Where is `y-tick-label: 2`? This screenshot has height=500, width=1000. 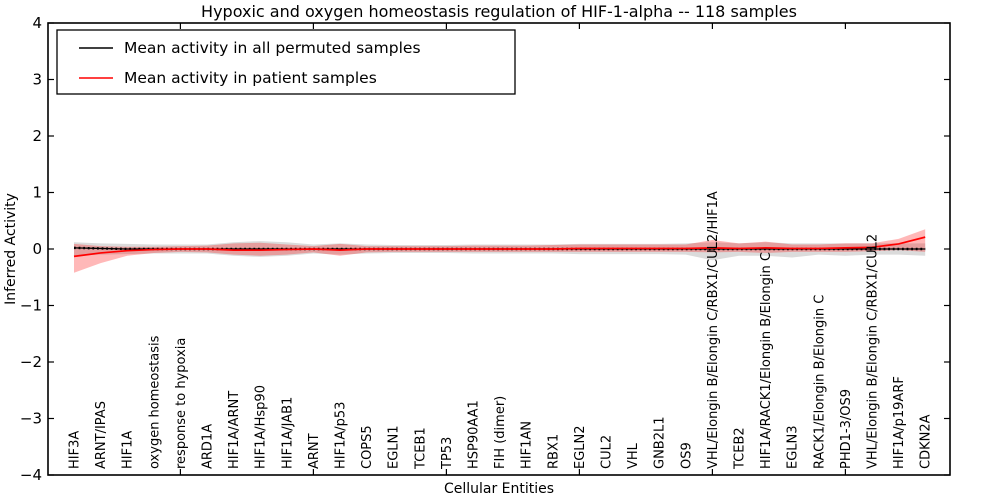 y-tick-label: 2 is located at coordinates (37, 136).